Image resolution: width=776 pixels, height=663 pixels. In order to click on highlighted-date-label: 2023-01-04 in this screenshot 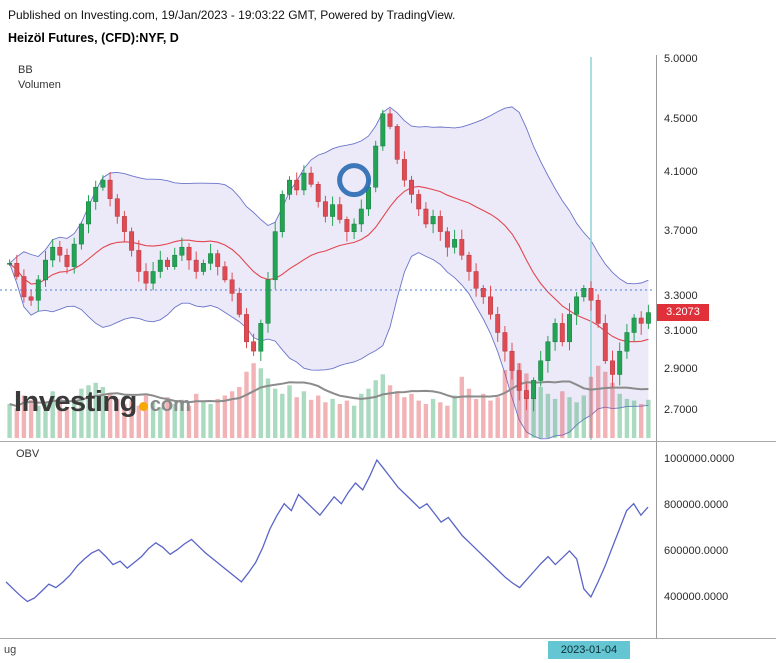, I will do `click(589, 650)`.